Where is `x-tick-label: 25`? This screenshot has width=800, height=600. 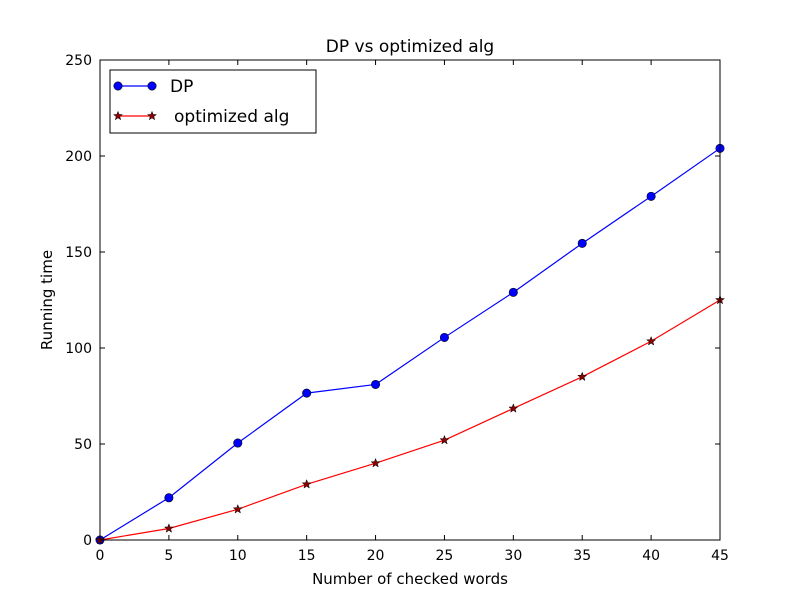
x-tick-label: 25 is located at coordinates (445, 556).